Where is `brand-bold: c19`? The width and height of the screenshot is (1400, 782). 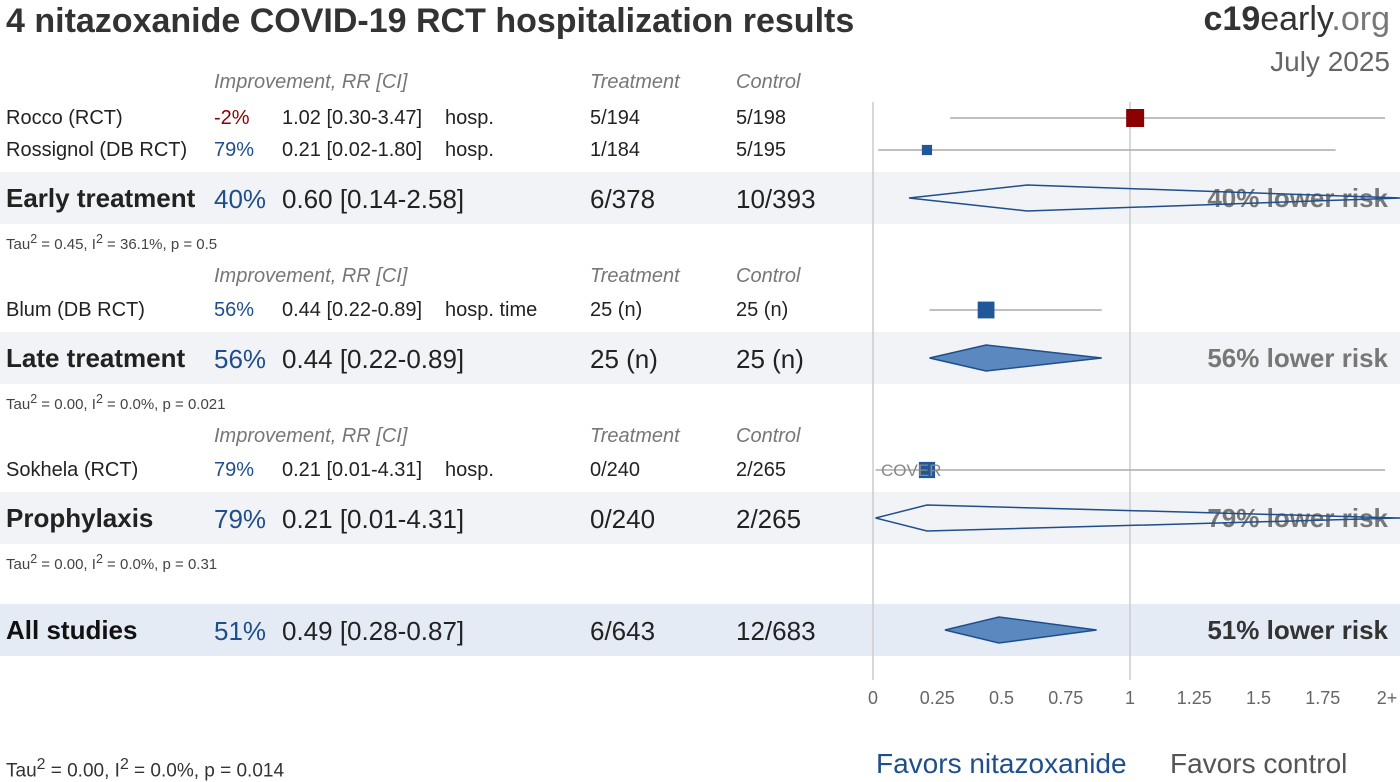 brand-bold: c19 is located at coordinates (1232, 19).